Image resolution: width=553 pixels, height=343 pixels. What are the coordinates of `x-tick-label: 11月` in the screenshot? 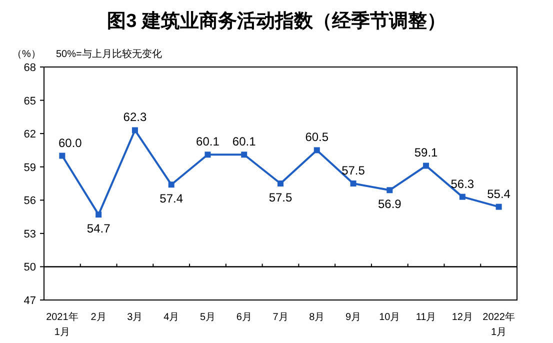 It's located at (426, 317).